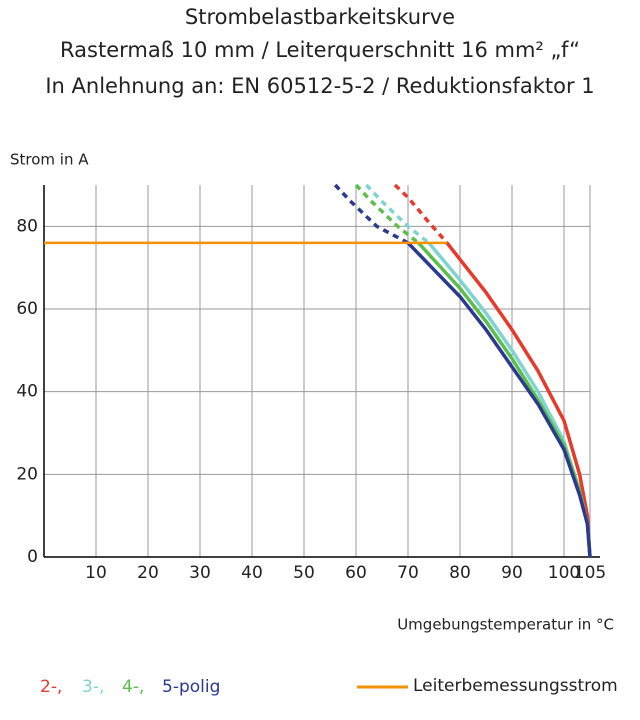 The image size is (640, 720). What do you see at coordinates (320, 17) in the screenshot?
I see `chart-title: Strombelastbarkeitskurve` at bounding box center [320, 17].